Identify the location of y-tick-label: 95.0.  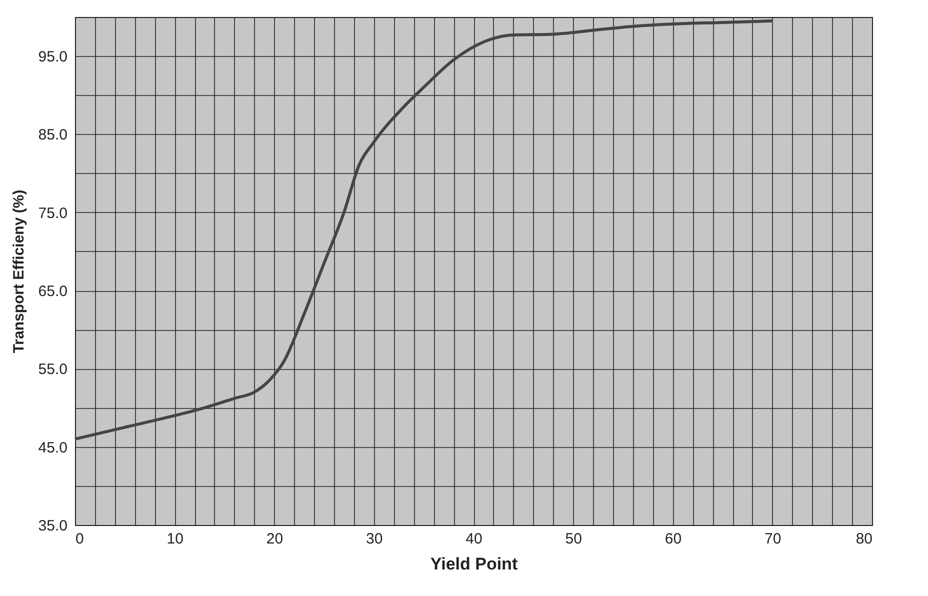
(53, 57).